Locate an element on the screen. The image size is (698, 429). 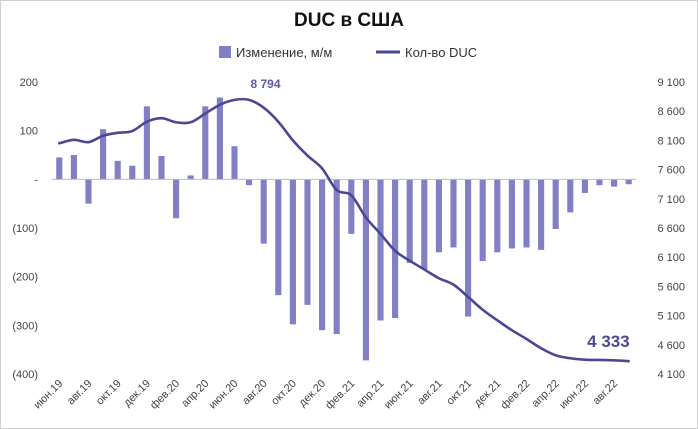
right-tick-label: 6 600 is located at coordinates (671, 229).